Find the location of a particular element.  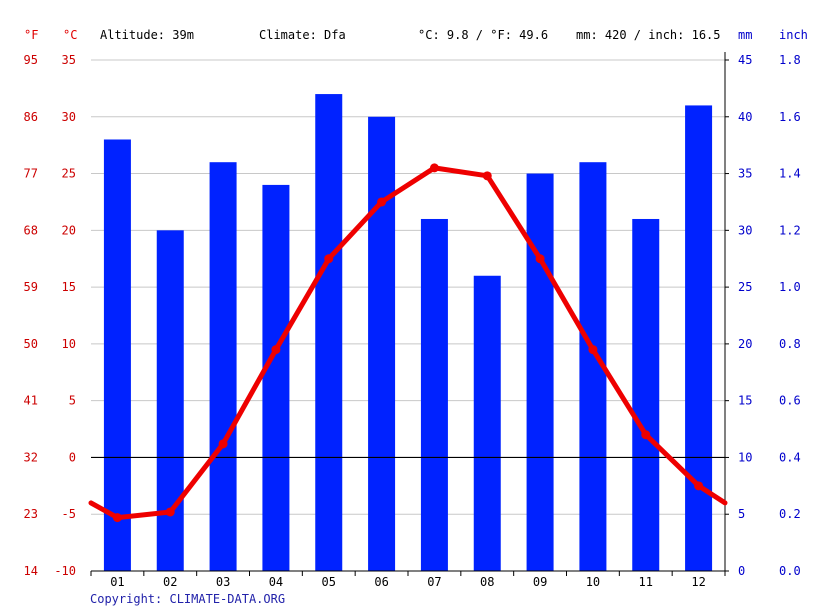

x-tick-label: 09 is located at coordinates (540, 582).